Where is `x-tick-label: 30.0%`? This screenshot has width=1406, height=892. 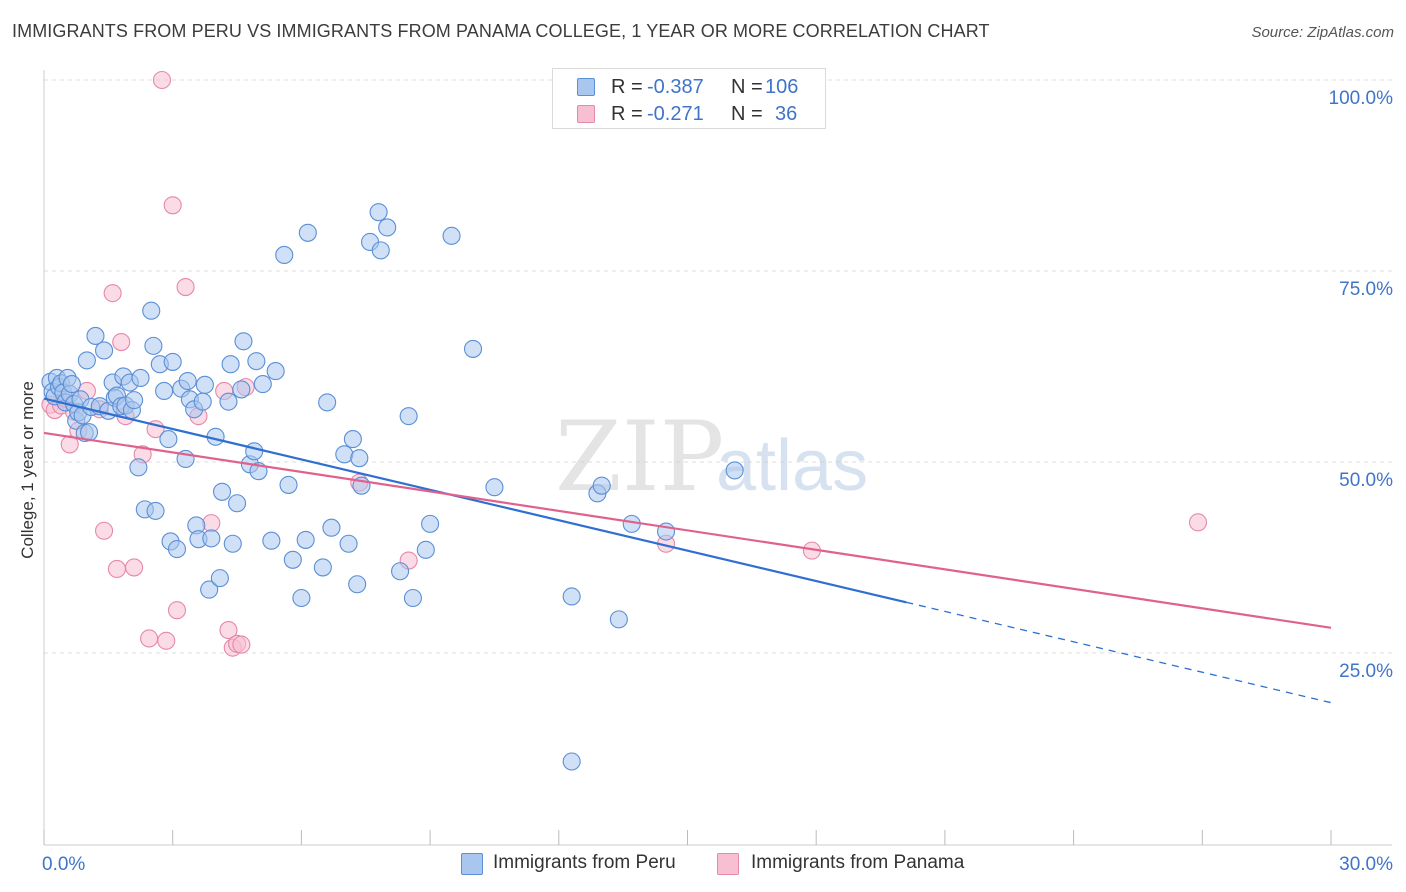 x-tick-label: 30.0% is located at coordinates (1366, 864).